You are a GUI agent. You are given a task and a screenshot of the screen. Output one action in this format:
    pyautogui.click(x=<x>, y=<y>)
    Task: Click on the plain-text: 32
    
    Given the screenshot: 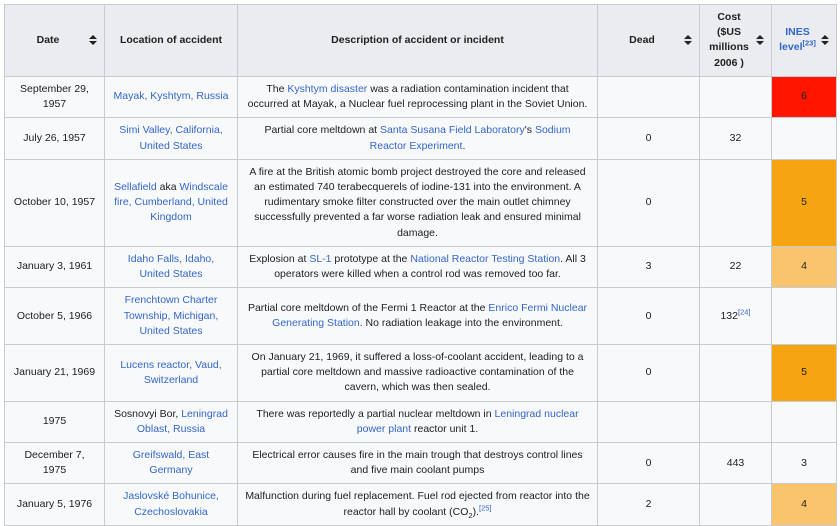 What is the action you would take?
    pyautogui.click(x=735, y=137)
    